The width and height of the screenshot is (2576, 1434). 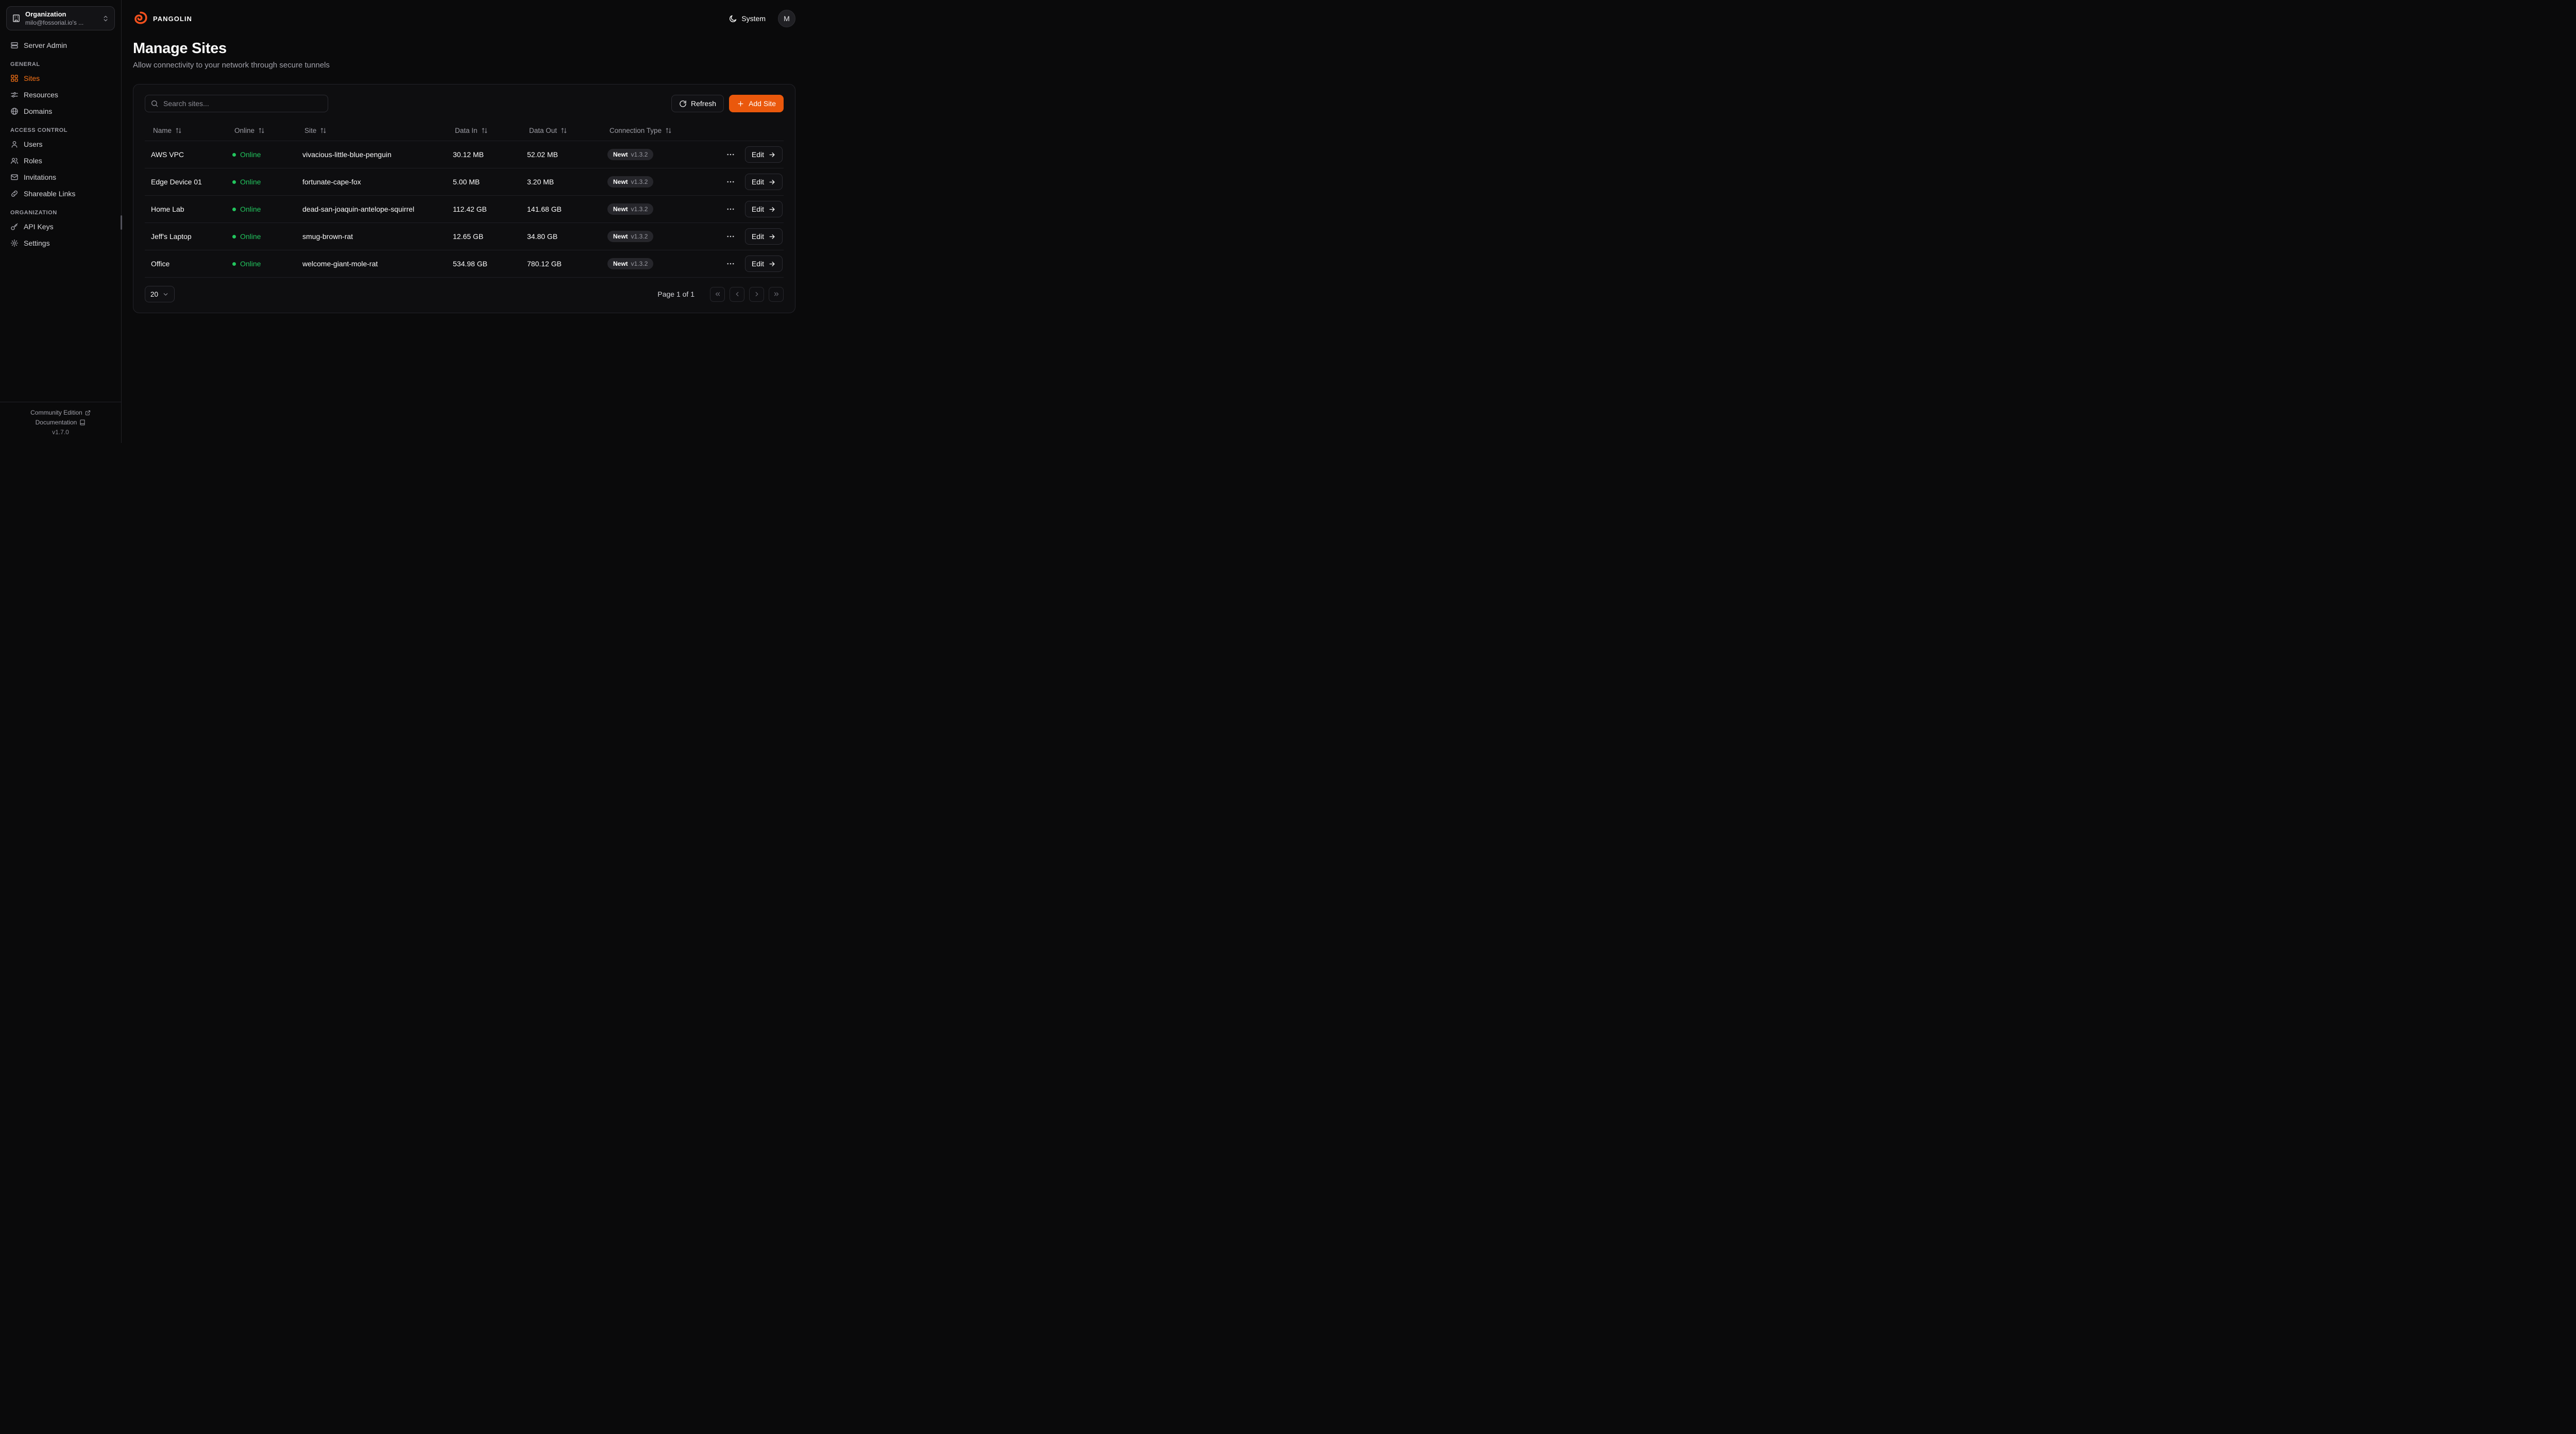 I want to click on topbar: PANGOLIN System M, so click(x=464, y=18).